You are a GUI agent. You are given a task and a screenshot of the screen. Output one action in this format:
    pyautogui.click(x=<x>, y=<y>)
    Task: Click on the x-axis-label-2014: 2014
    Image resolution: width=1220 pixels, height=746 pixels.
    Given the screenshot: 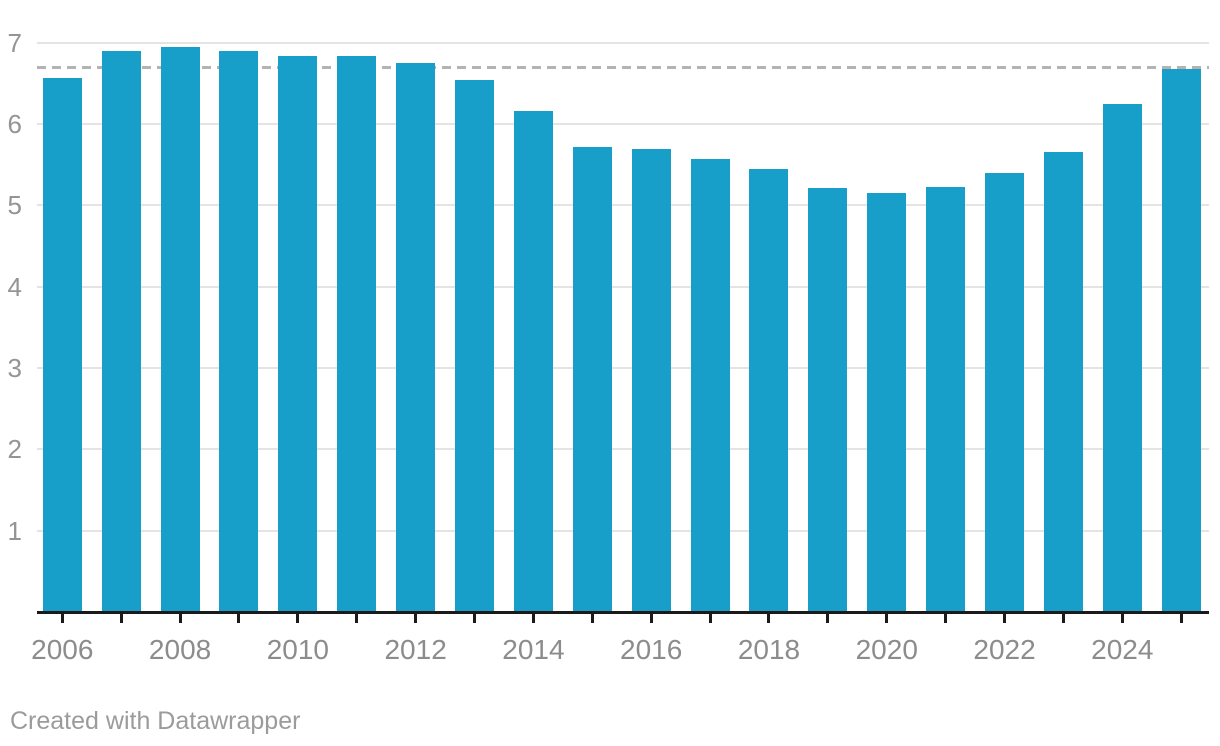 What is the action you would take?
    pyautogui.click(x=533, y=649)
    